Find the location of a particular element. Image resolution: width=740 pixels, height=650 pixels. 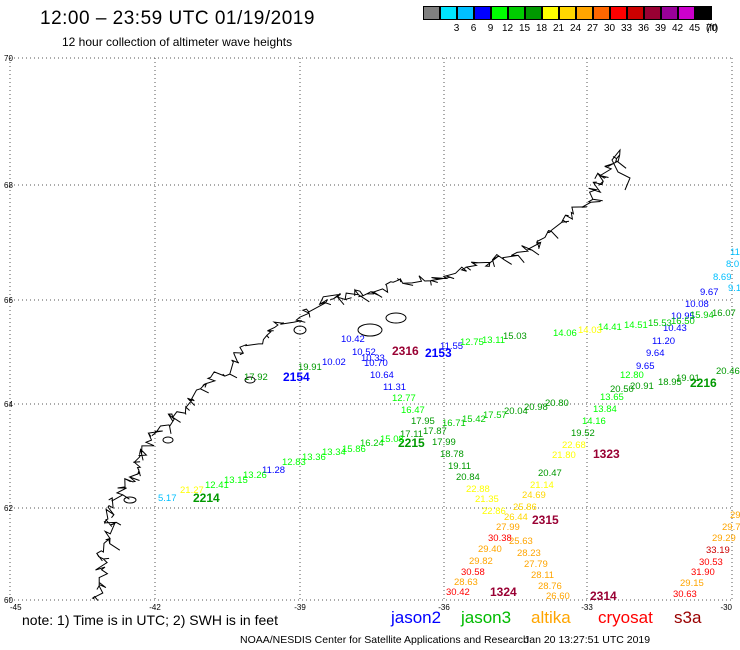

swh-value-label: 27.79 is located at coordinates (536, 564).